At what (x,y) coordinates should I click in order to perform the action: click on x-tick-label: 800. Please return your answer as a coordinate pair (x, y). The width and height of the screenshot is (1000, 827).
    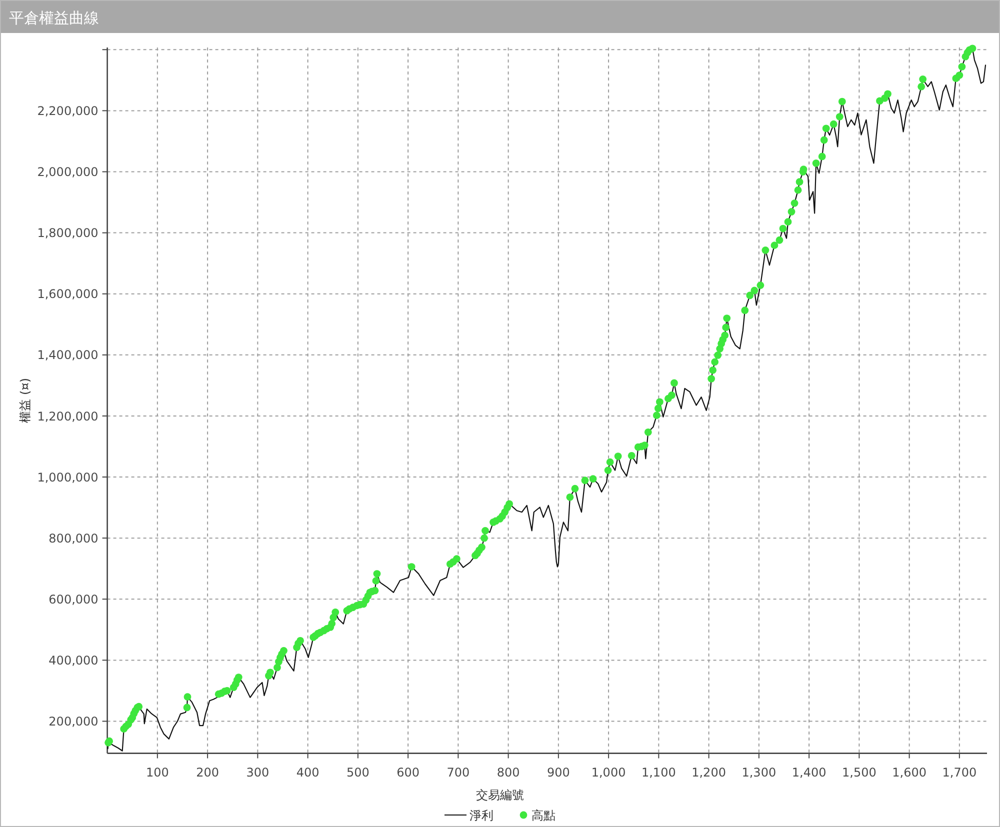
    Looking at the image, I should click on (508, 772).